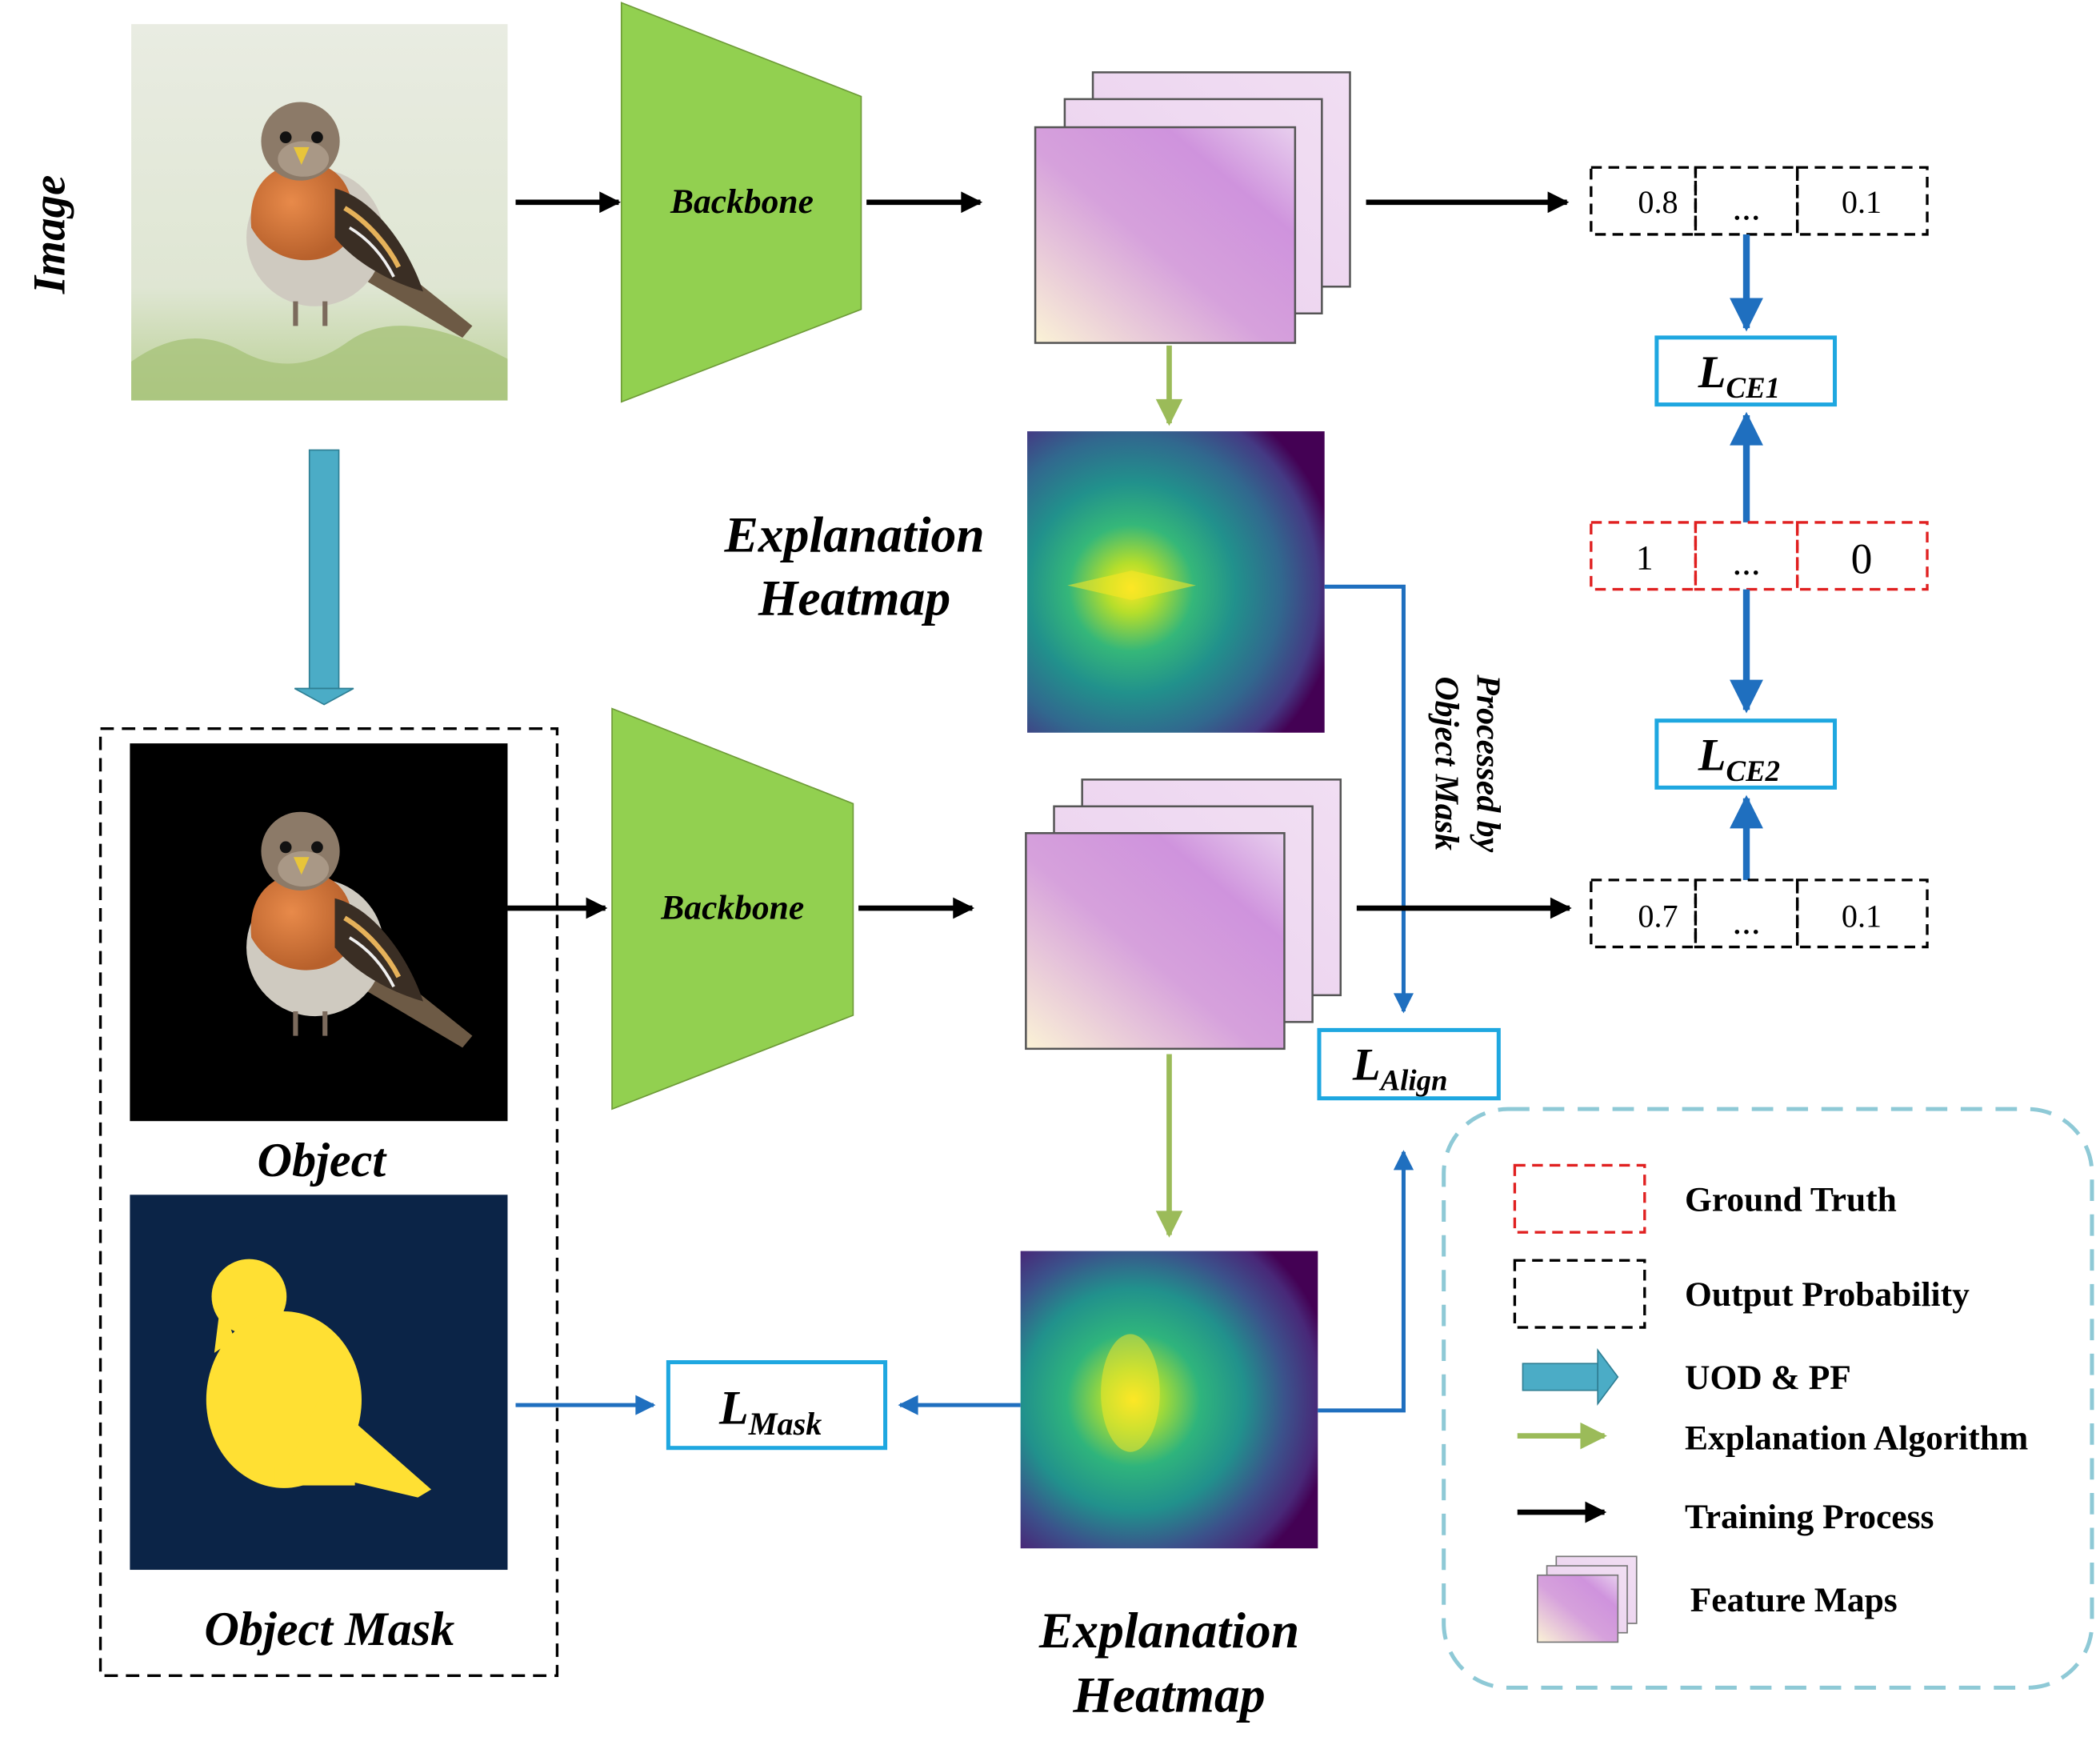 This screenshot has height=1757, width=2100. I want to click on gt-0: 1, so click(1645, 557).